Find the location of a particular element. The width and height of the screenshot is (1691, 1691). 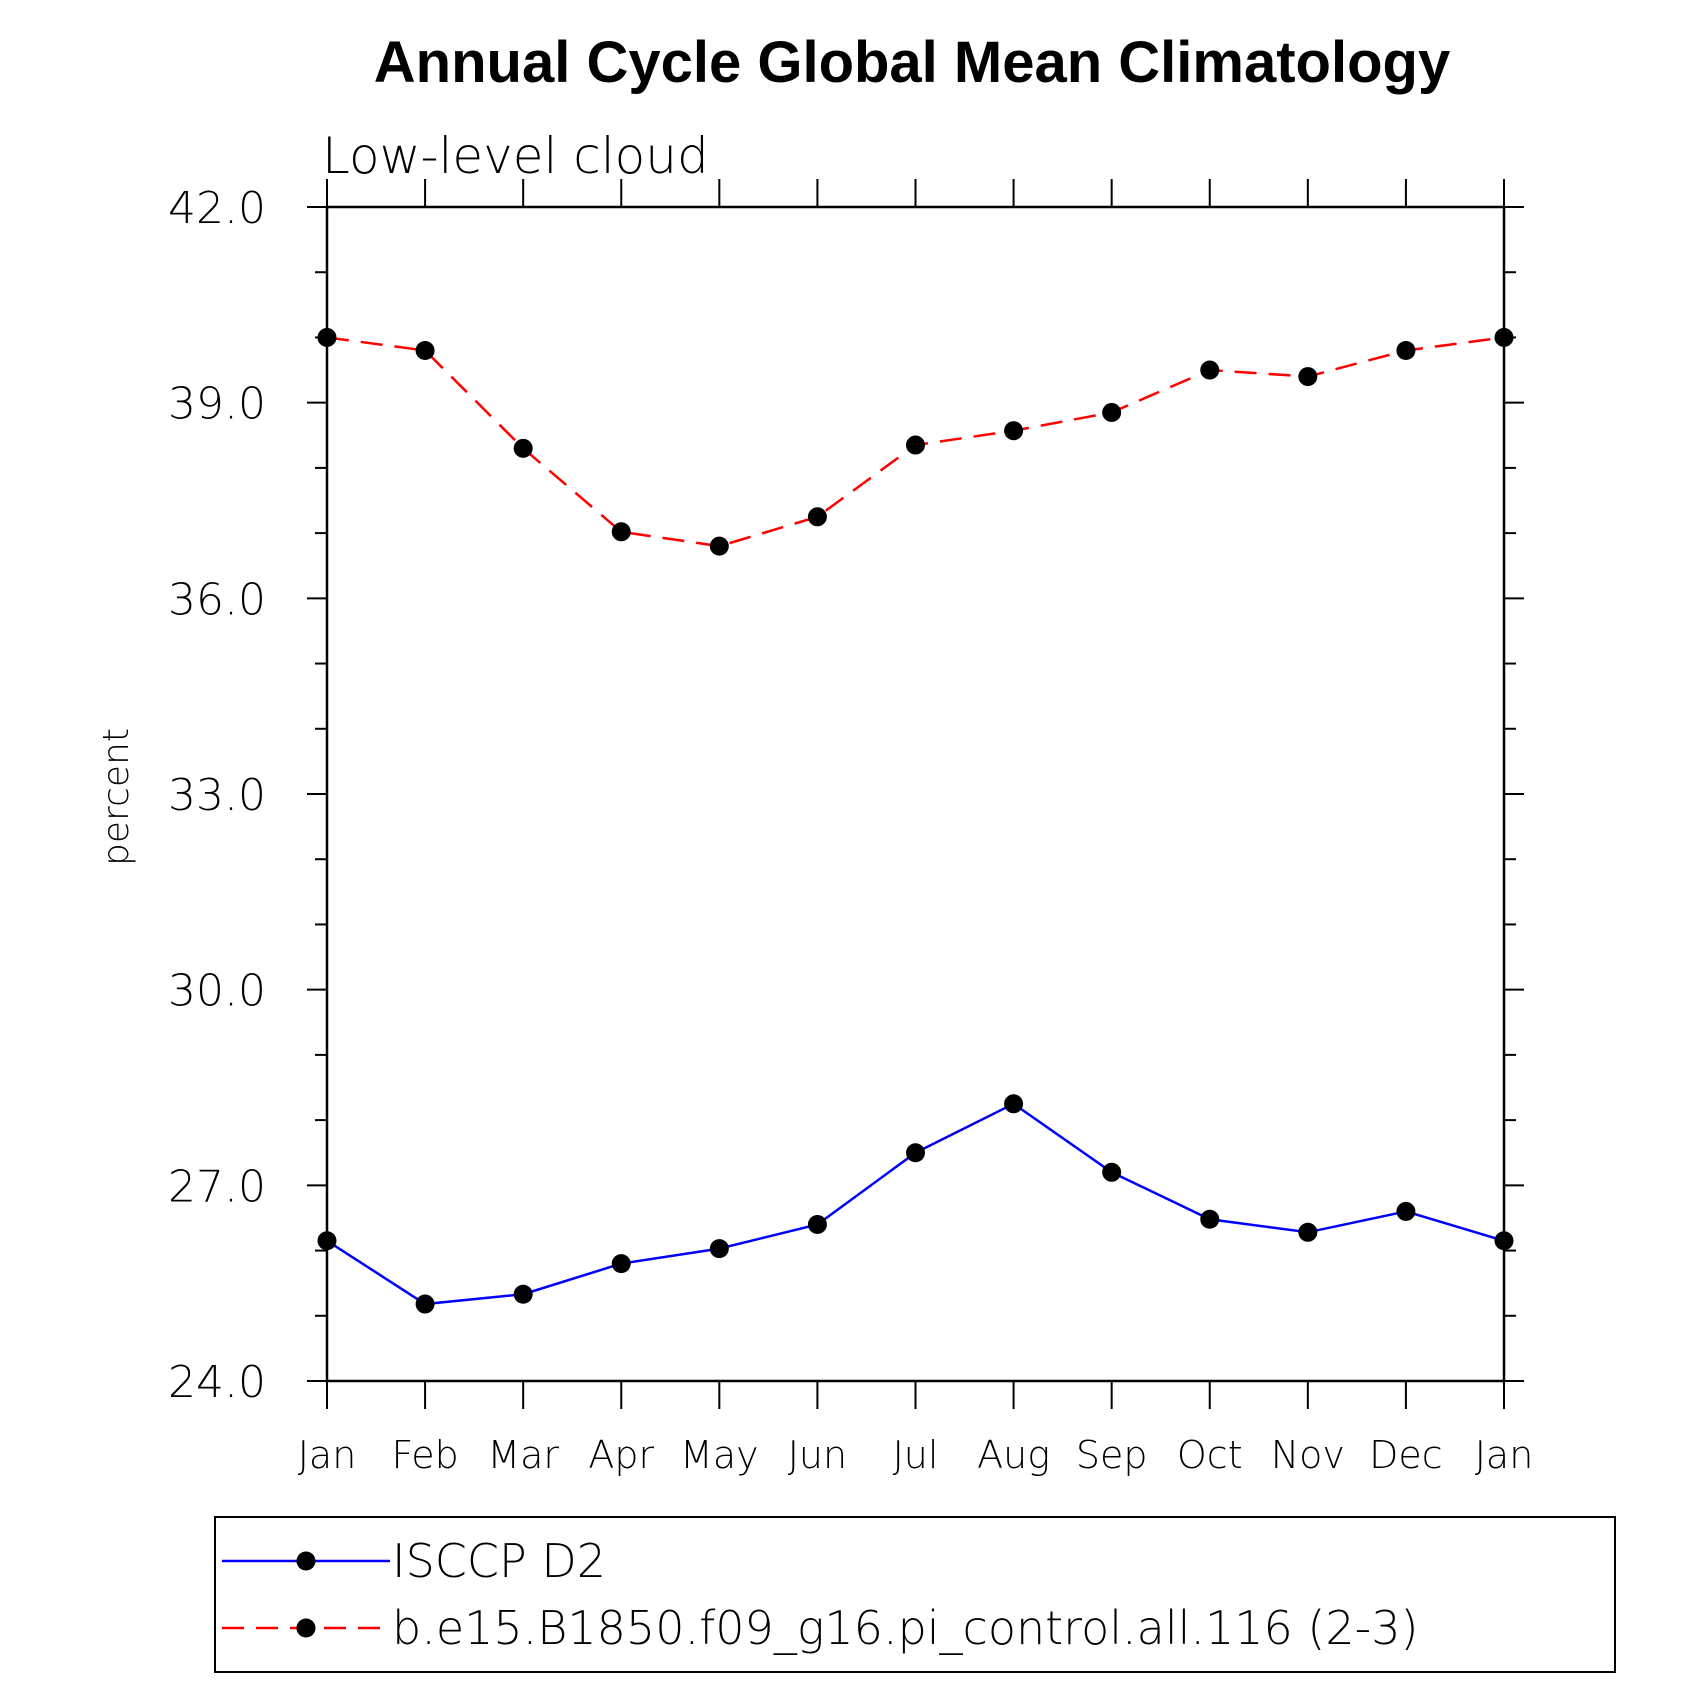

y-tick-label: 24.0 is located at coordinates (217, 1382).